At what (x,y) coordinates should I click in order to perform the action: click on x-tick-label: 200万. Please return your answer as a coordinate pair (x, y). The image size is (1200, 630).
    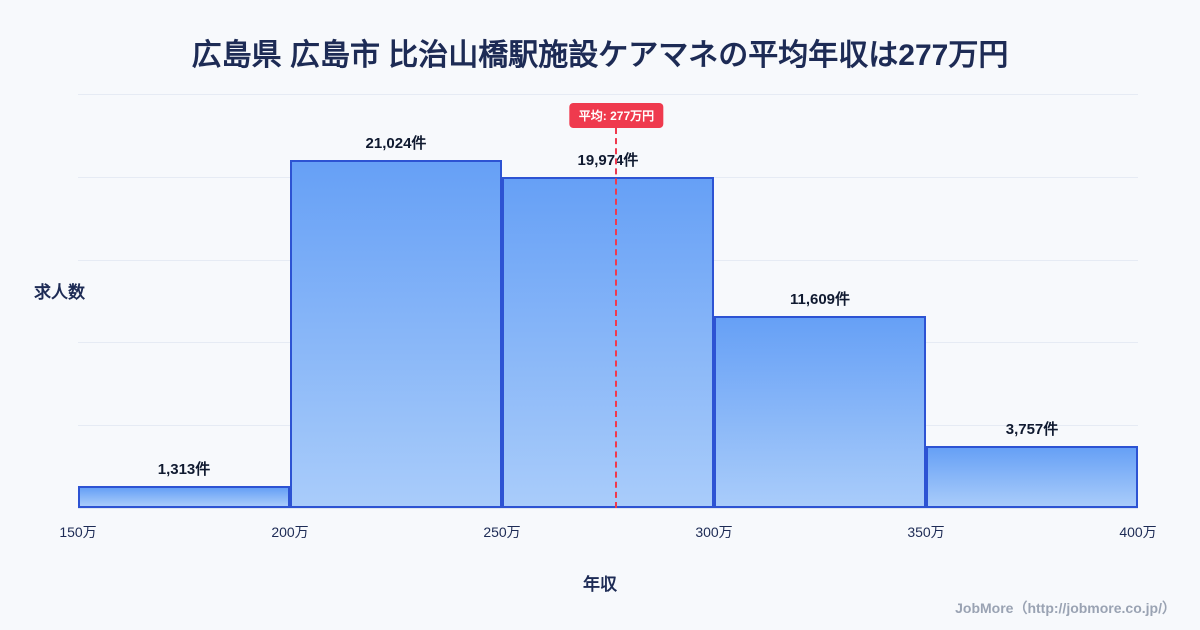
    Looking at the image, I should click on (290, 532).